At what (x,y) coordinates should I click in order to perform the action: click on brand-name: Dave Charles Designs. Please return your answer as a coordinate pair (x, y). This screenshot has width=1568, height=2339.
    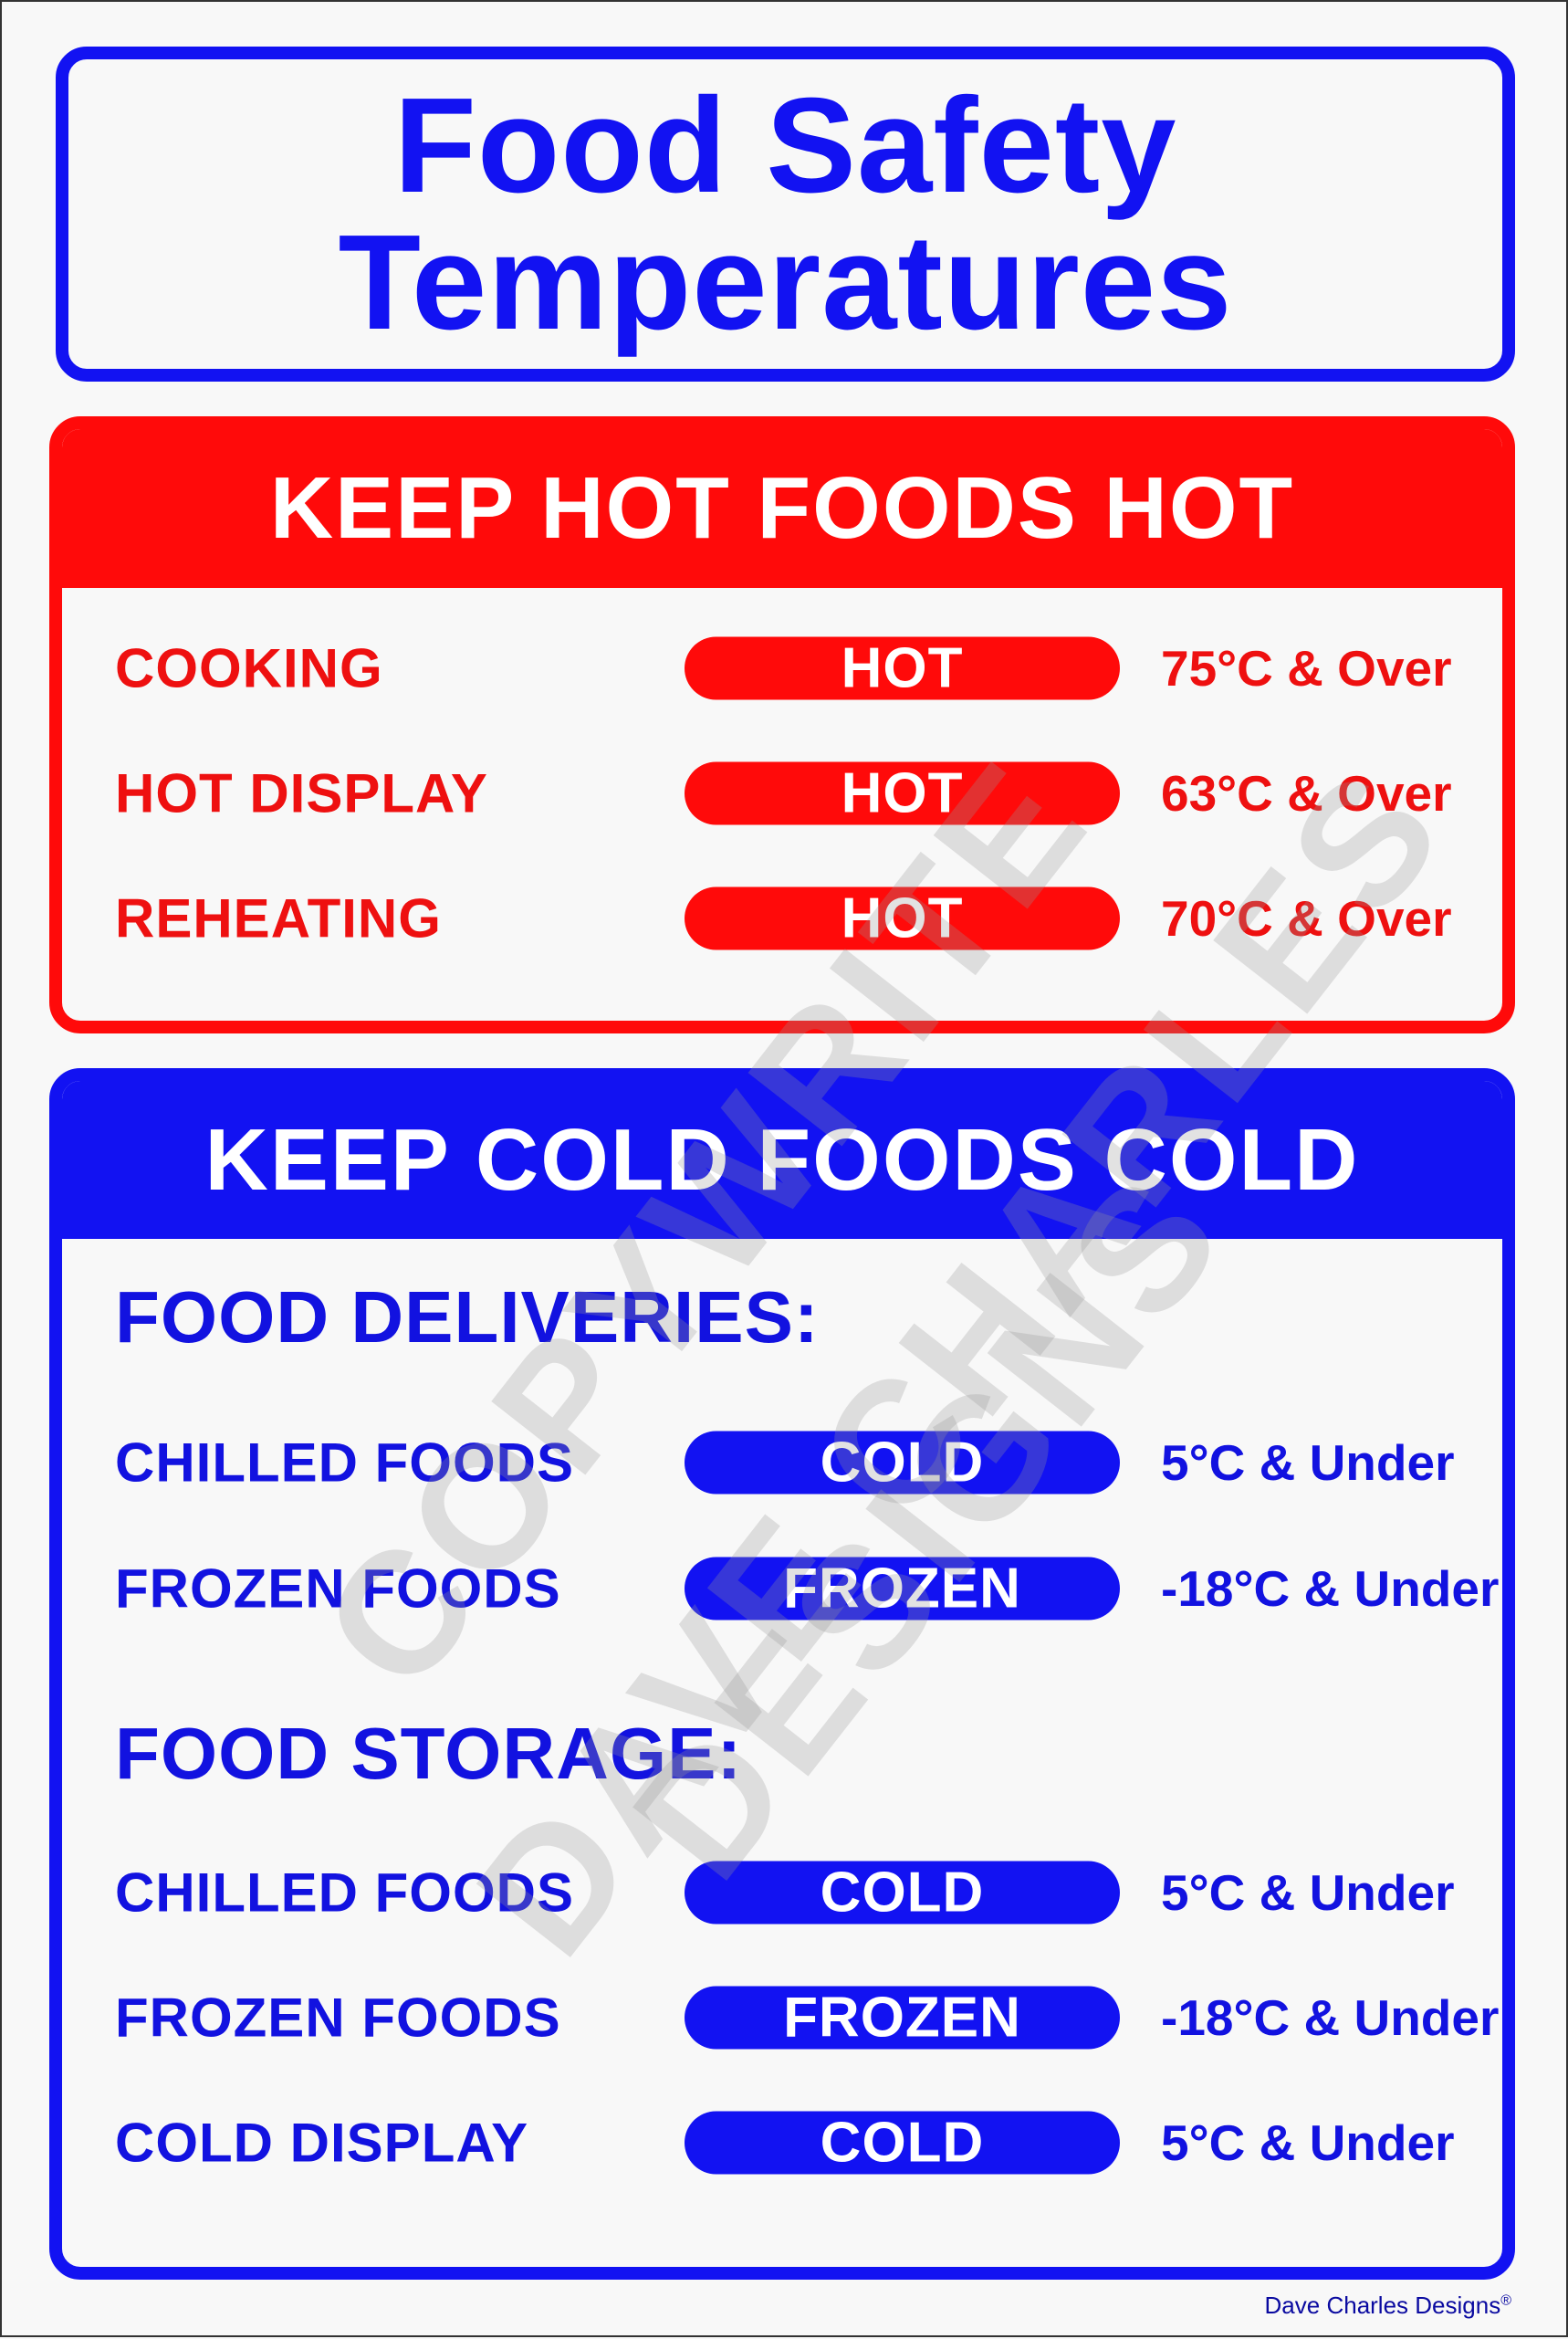
    Looking at the image, I should click on (1382, 2305).